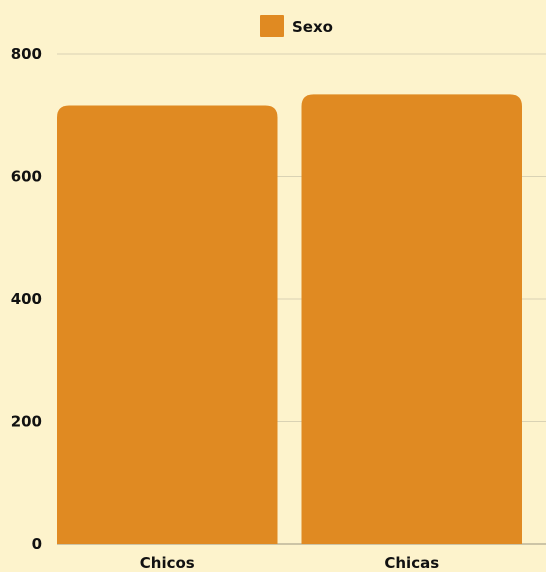 The image size is (546, 572). Describe the element at coordinates (37, 544) in the screenshot. I see `y-tick-label: 0` at that location.